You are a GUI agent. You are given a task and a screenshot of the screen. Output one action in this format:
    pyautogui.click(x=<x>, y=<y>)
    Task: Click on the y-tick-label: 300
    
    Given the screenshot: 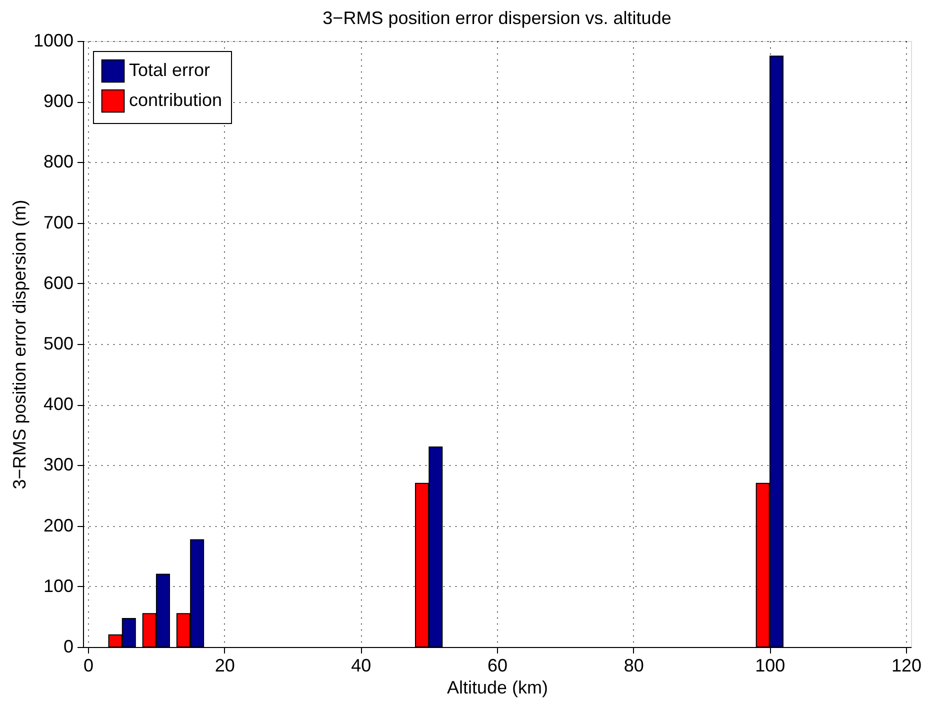 What is the action you would take?
    pyautogui.click(x=58, y=464)
    